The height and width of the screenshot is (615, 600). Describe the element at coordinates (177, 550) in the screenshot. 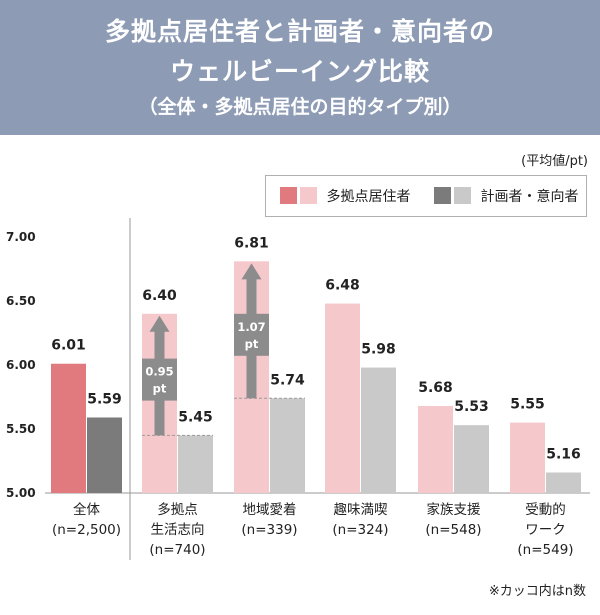

I see `category-label: (n=740)` at that location.